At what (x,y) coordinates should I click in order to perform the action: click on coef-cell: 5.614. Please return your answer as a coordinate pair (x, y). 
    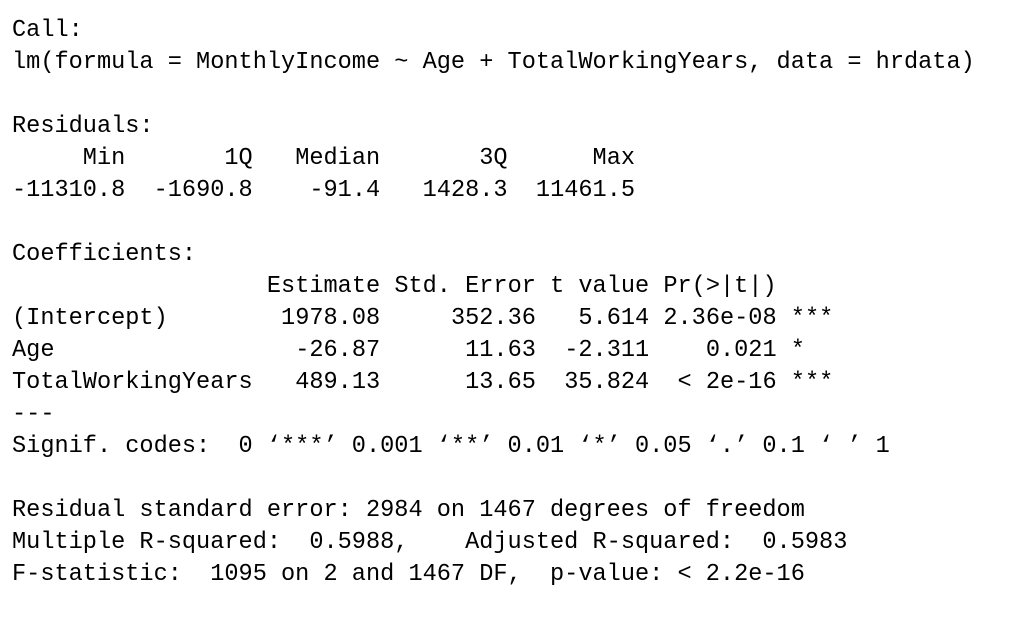
    Looking at the image, I should click on (613, 318).